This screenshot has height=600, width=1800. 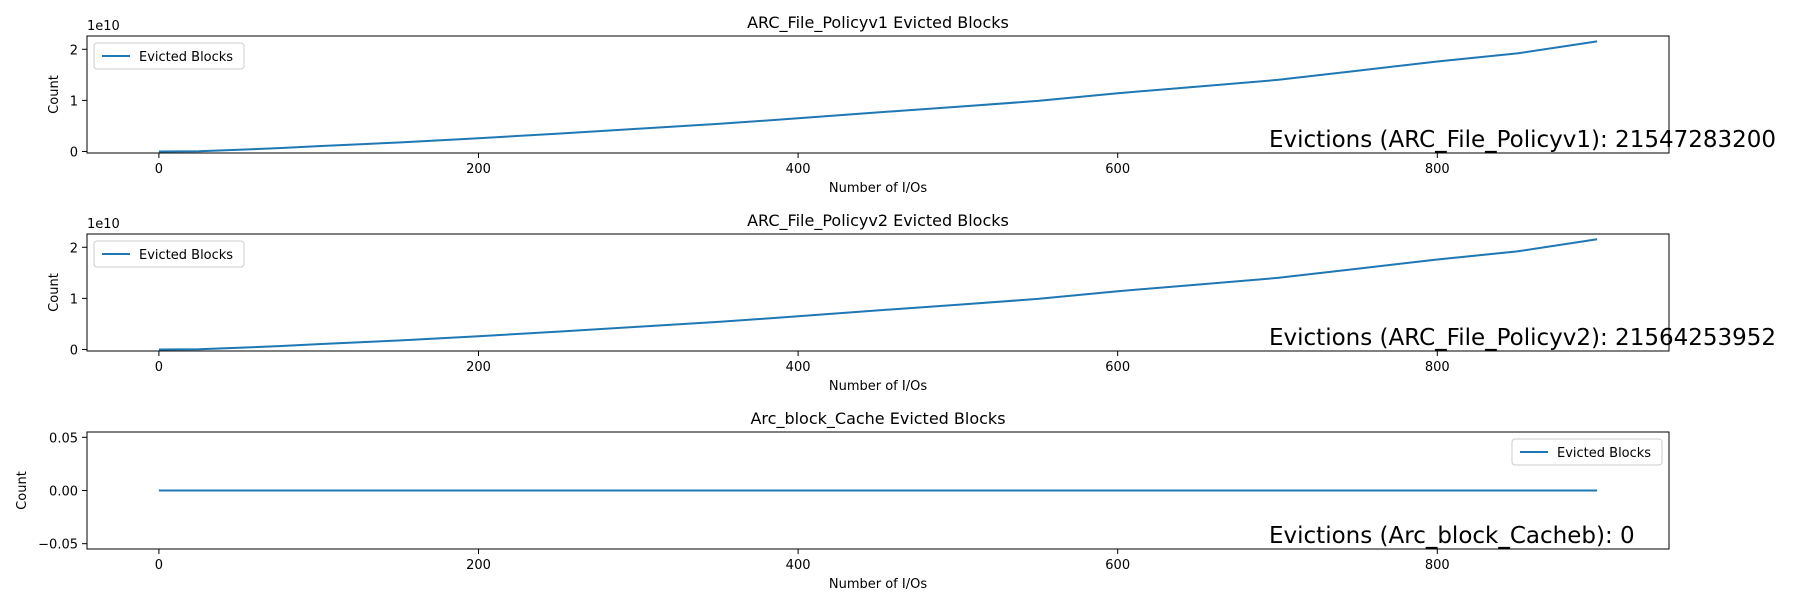 What do you see at coordinates (878, 23) in the screenshot?
I see `chart-title: ARC_File_Policyv1 Evicted Blocks` at bounding box center [878, 23].